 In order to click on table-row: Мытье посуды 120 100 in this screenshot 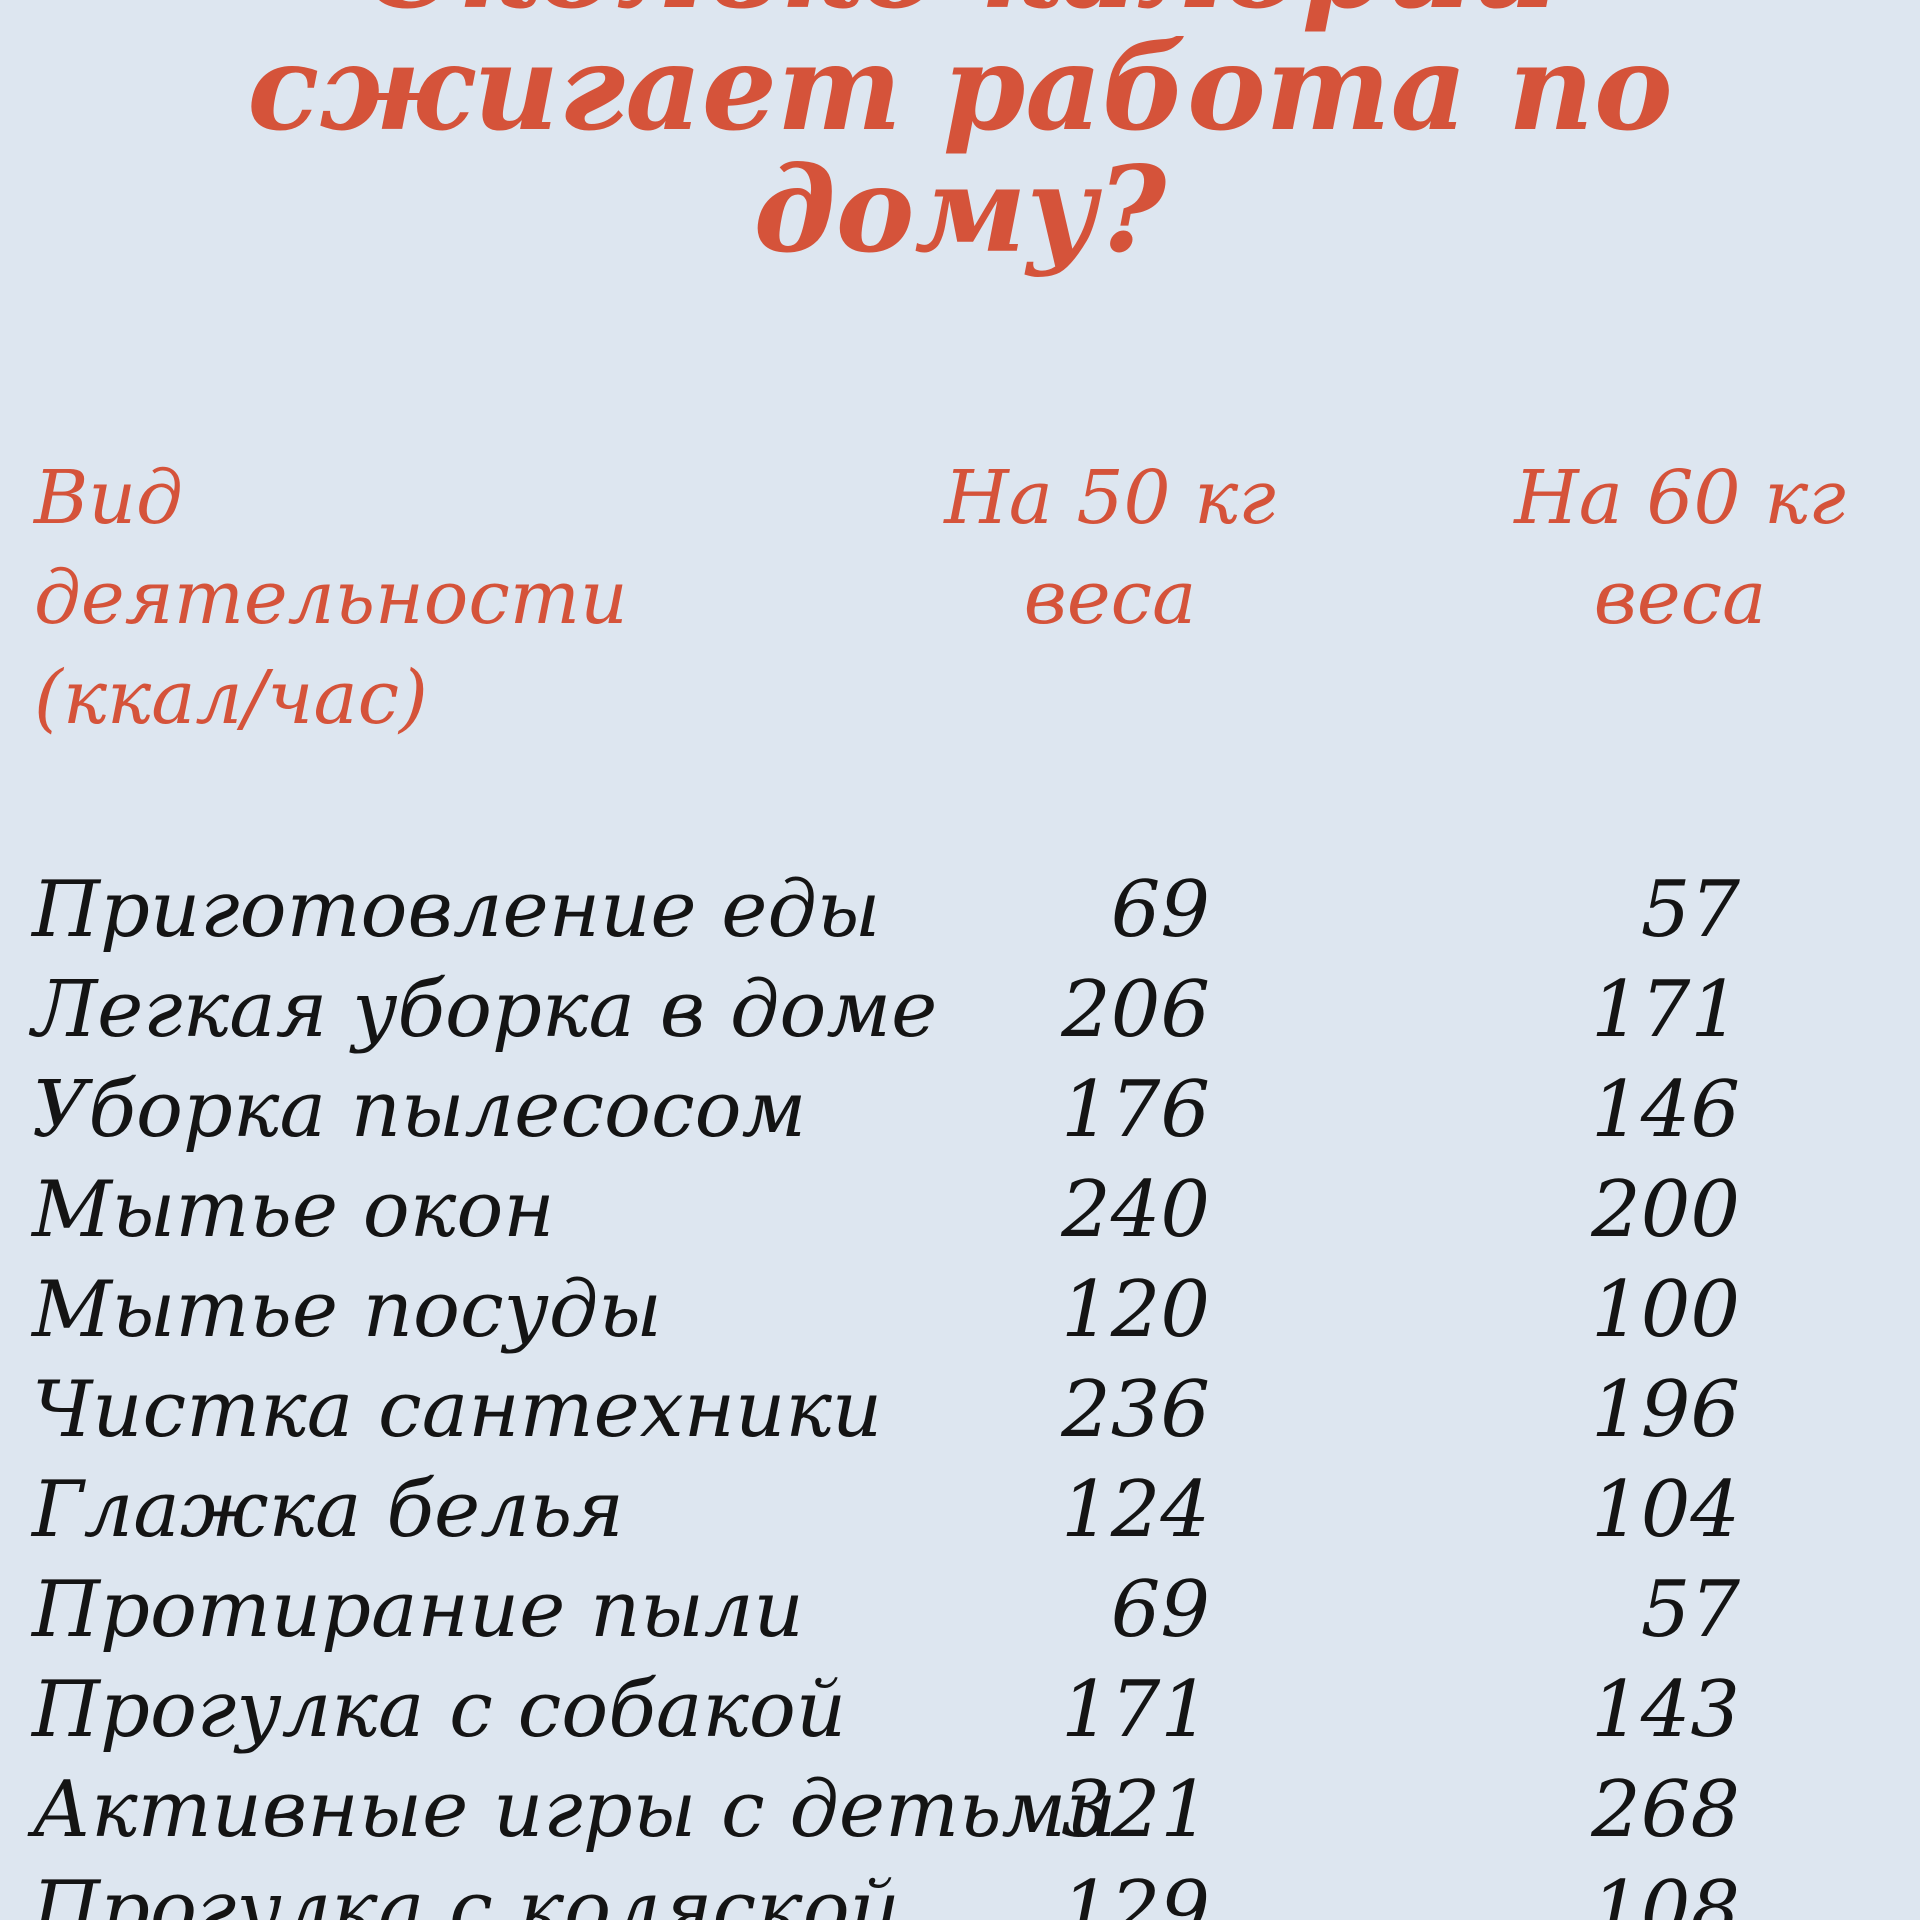, I will do `click(960, 1310)`.